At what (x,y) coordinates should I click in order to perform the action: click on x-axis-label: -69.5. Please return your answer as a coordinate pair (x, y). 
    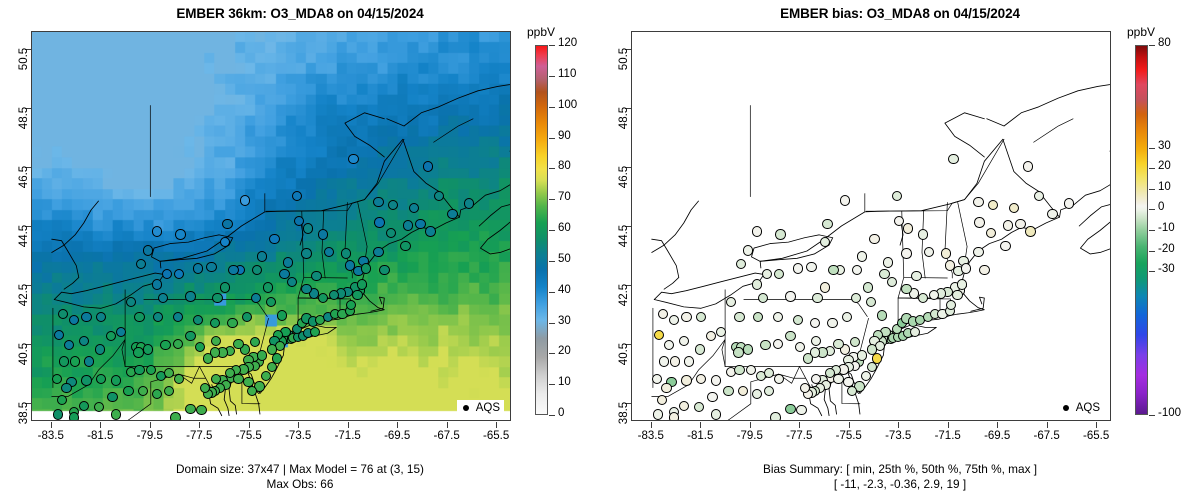
    Looking at the image, I should click on (997, 436).